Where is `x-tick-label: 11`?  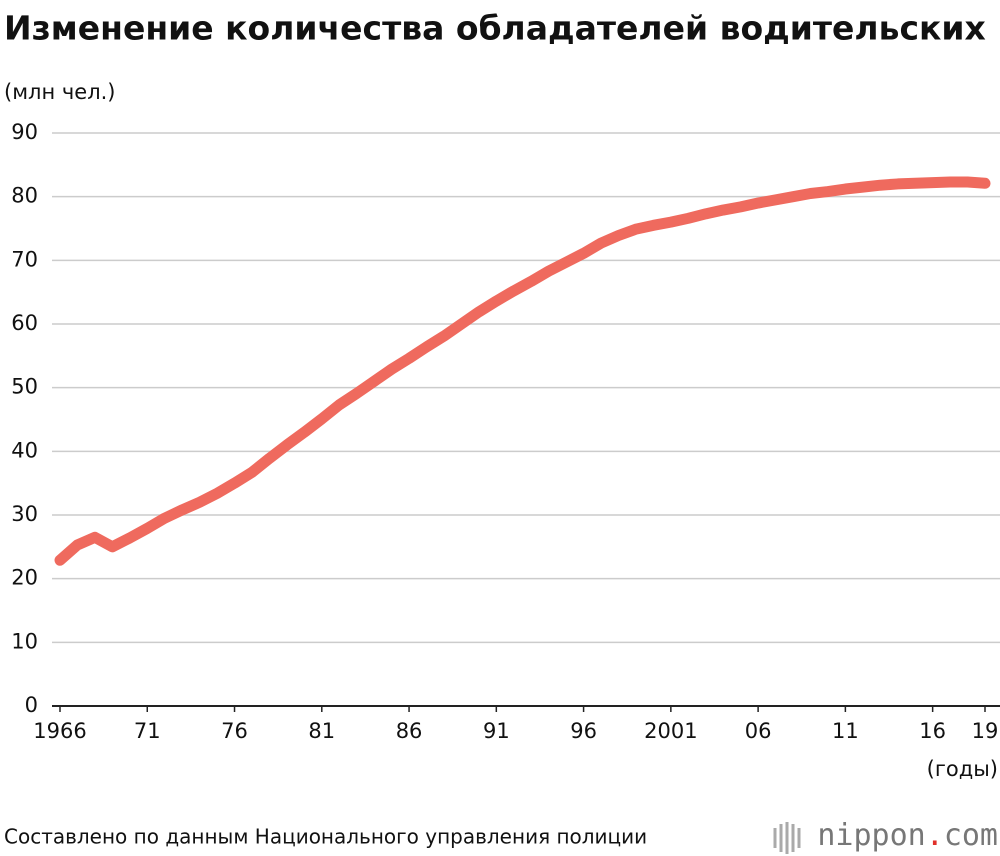 x-tick-label: 11 is located at coordinates (845, 731).